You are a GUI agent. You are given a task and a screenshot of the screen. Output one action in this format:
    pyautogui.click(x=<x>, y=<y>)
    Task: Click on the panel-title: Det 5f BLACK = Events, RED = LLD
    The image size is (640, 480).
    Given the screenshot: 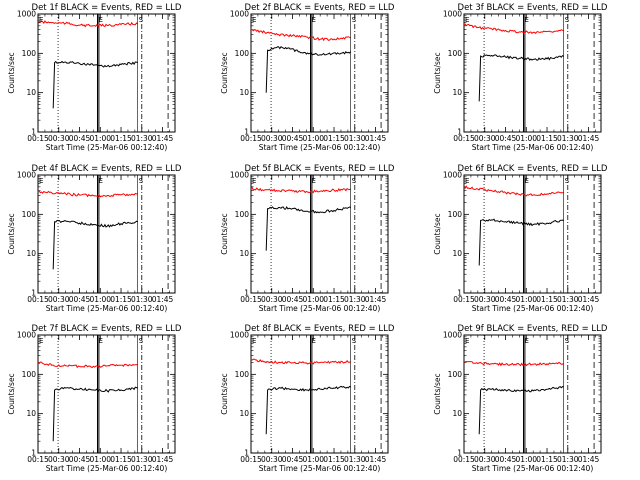 What is the action you would take?
    pyautogui.click(x=320, y=169)
    